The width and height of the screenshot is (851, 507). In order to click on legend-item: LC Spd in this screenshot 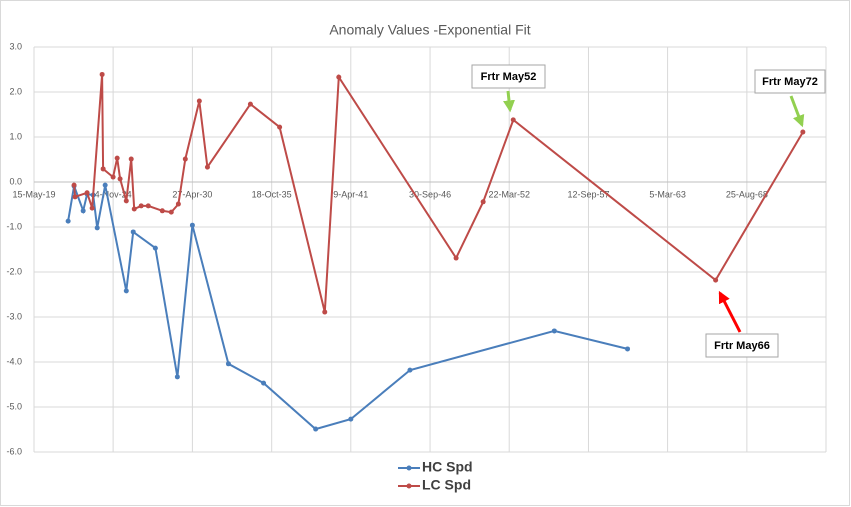, I will do `click(434, 485)`.